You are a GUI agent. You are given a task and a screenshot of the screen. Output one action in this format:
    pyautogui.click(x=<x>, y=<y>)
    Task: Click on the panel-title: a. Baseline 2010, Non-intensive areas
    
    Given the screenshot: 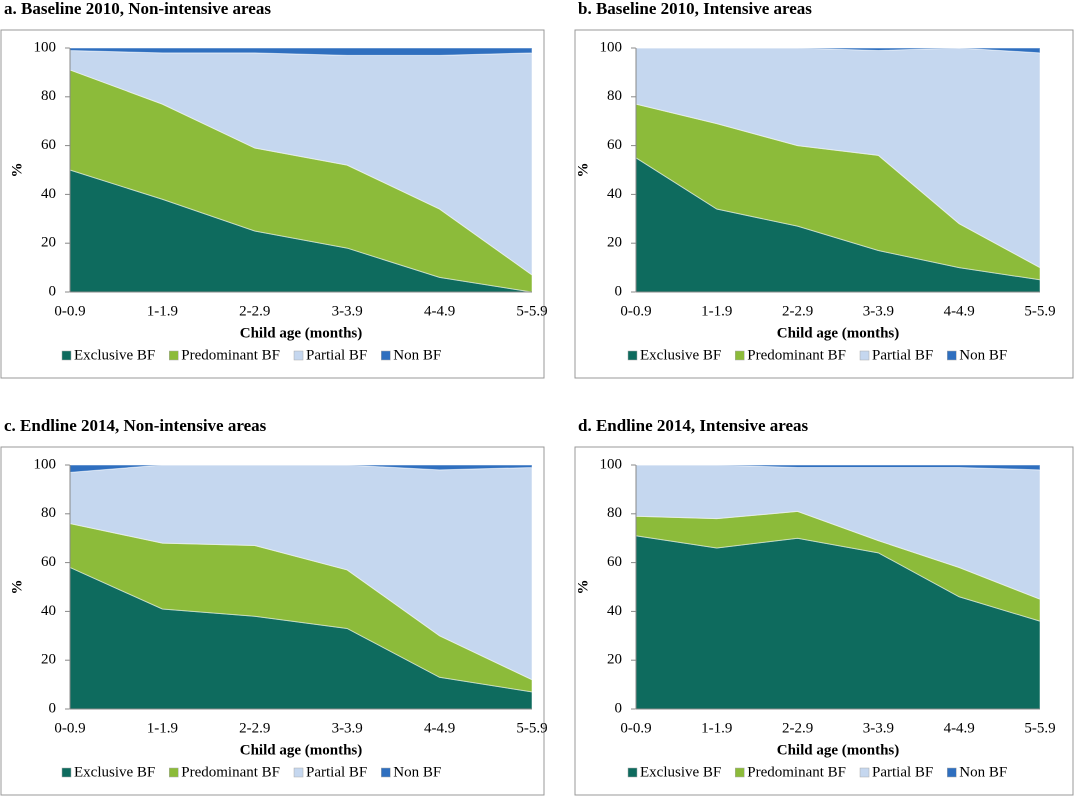 What is the action you would take?
    pyautogui.click(x=137, y=9)
    